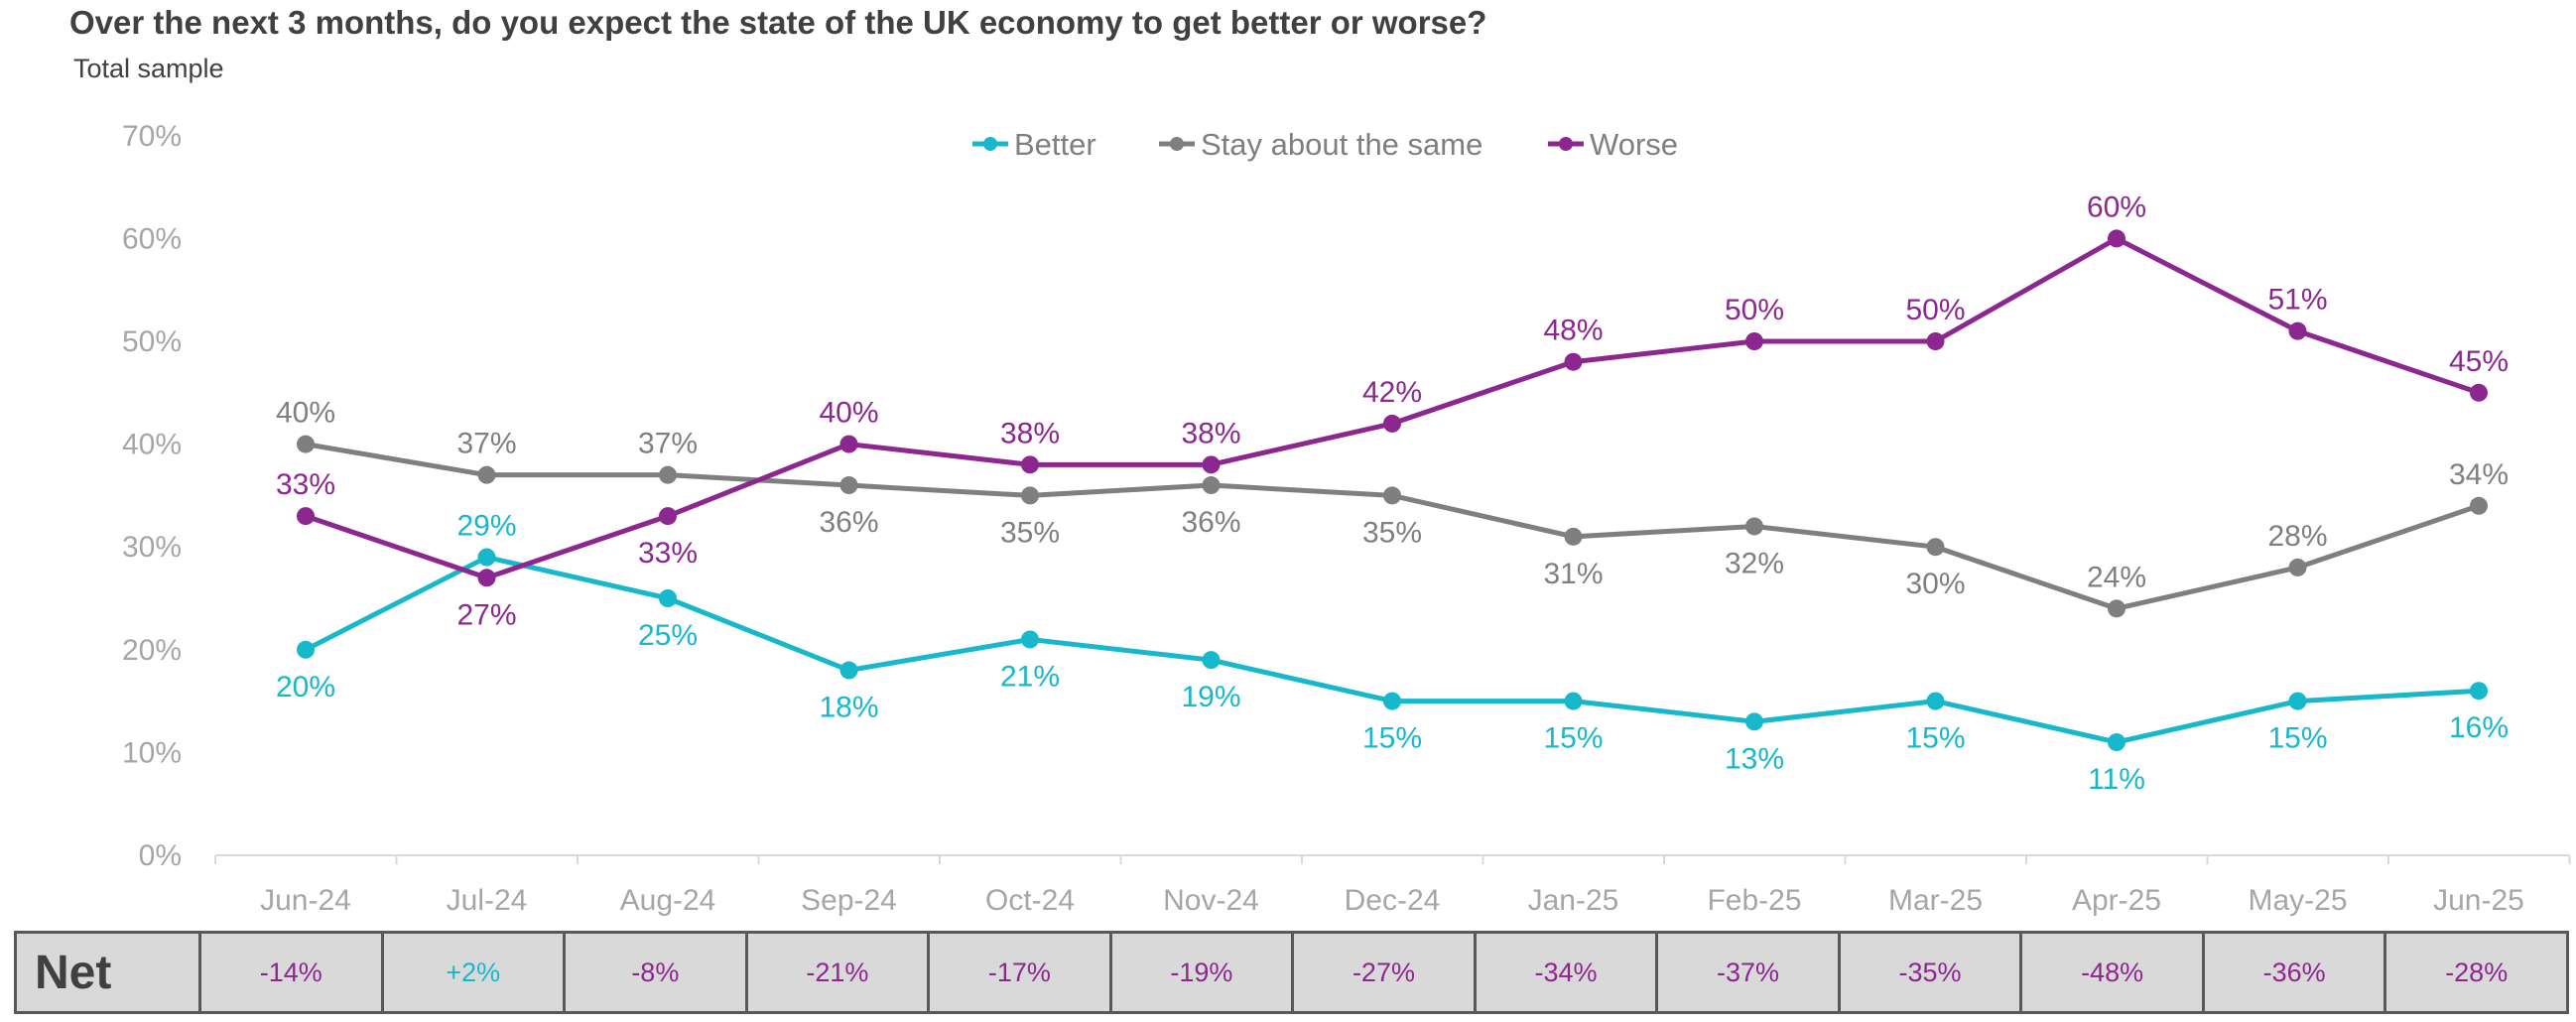 The width and height of the screenshot is (2576, 1022). I want to click on x-tick-label: May-25, so click(2298, 900).